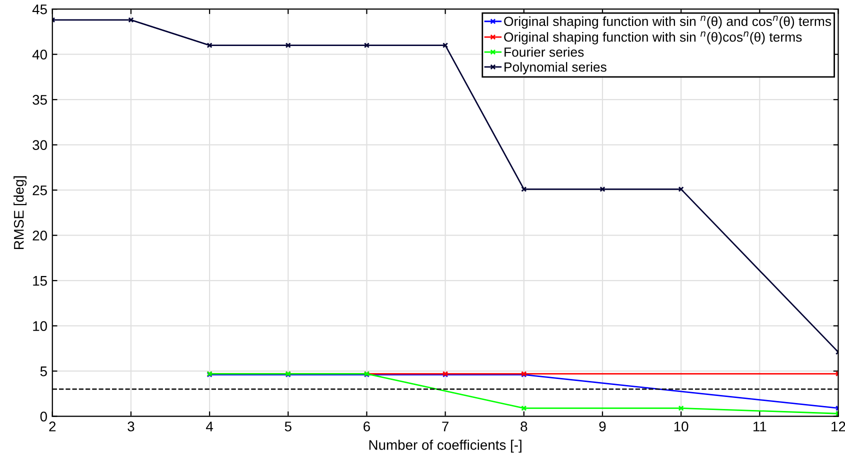 This screenshot has width=845, height=455. What do you see at coordinates (544, 52) in the screenshot?
I see `legend-label: Fourier series` at bounding box center [544, 52].